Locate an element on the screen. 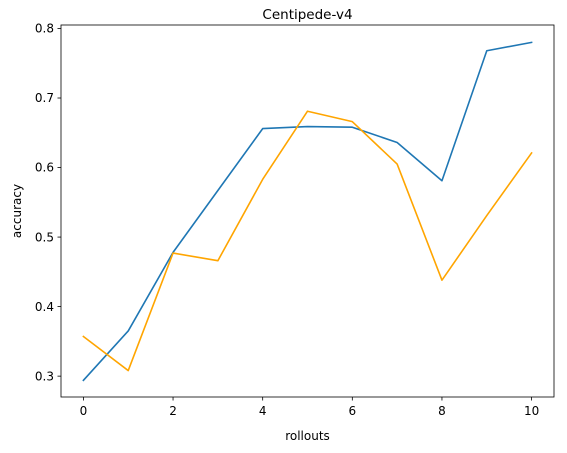 The height and width of the screenshot is (453, 567). y-tick-label: 0.6 is located at coordinates (44, 168).